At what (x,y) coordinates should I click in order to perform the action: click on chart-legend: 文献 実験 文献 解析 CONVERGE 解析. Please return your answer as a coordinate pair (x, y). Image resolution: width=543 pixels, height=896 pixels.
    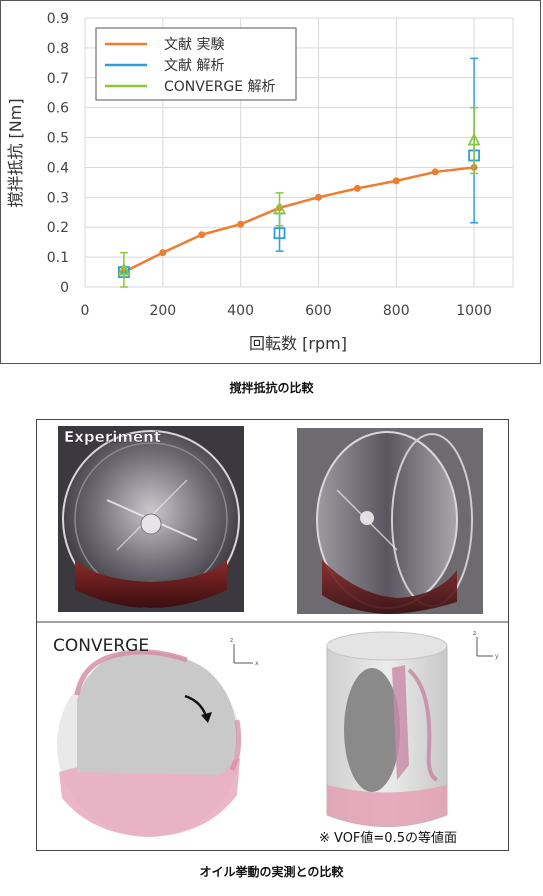
    Looking at the image, I should click on (196, 64).